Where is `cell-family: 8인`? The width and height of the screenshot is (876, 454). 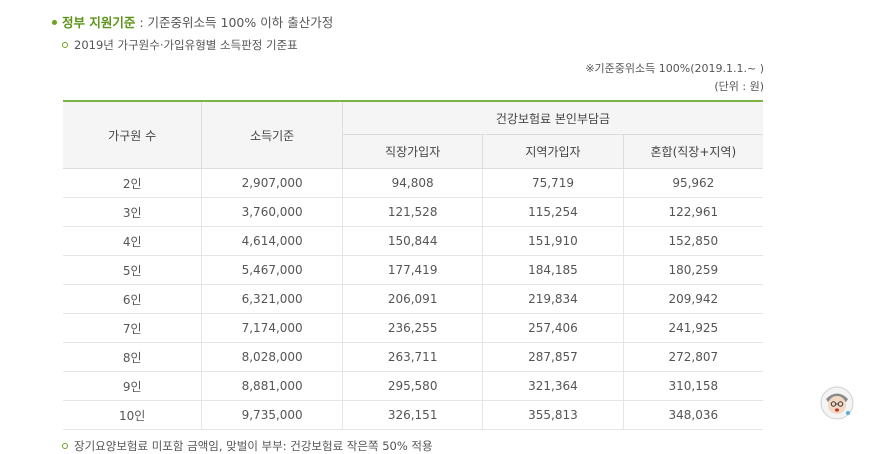
cell-family: 8인 is located at coordinates (133, 357).